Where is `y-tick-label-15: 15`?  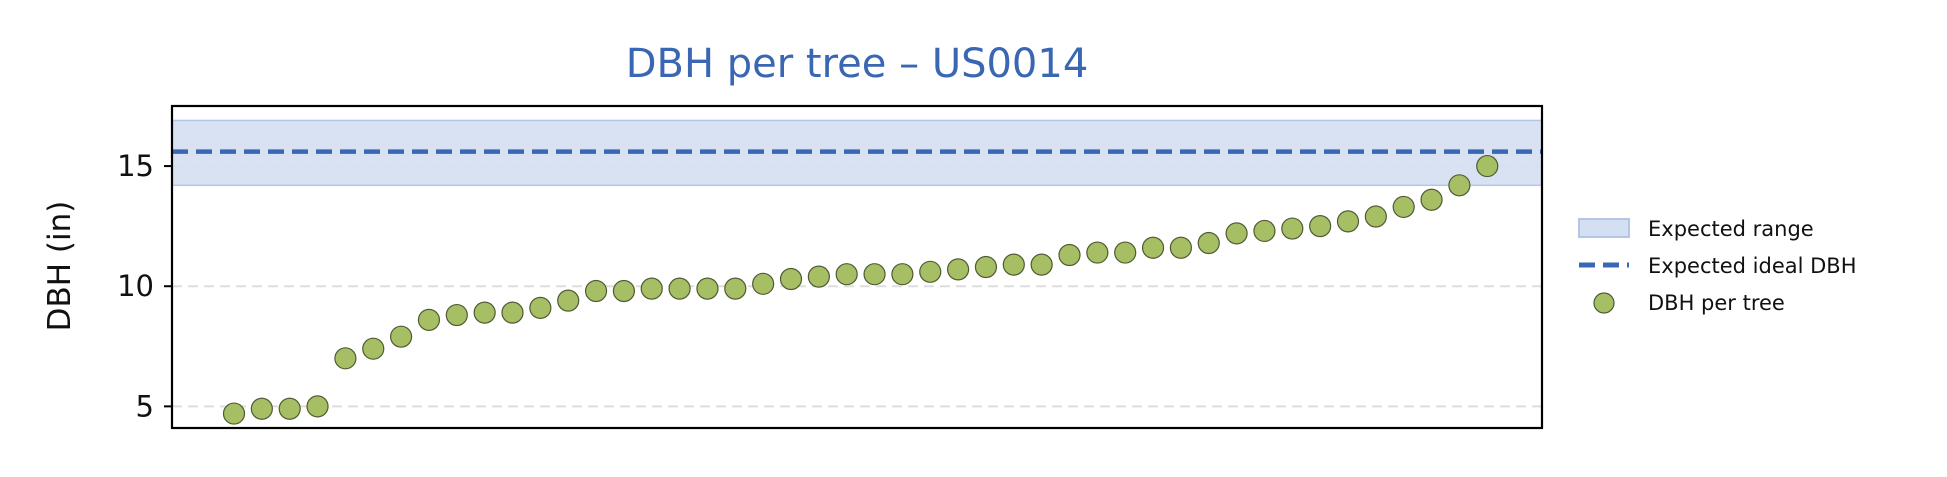
y-tick-label-15: 15 is located at coordinates (135, 166).